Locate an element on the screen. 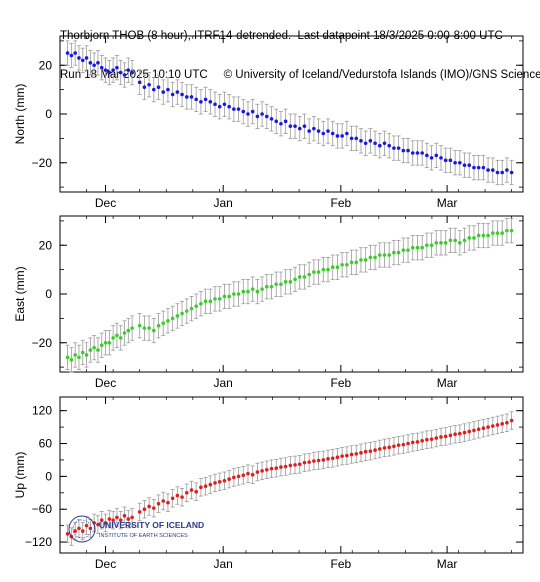 This screenshot has height=582, width=540. x-tick-label: Dec is located at coordinates (105, 203).